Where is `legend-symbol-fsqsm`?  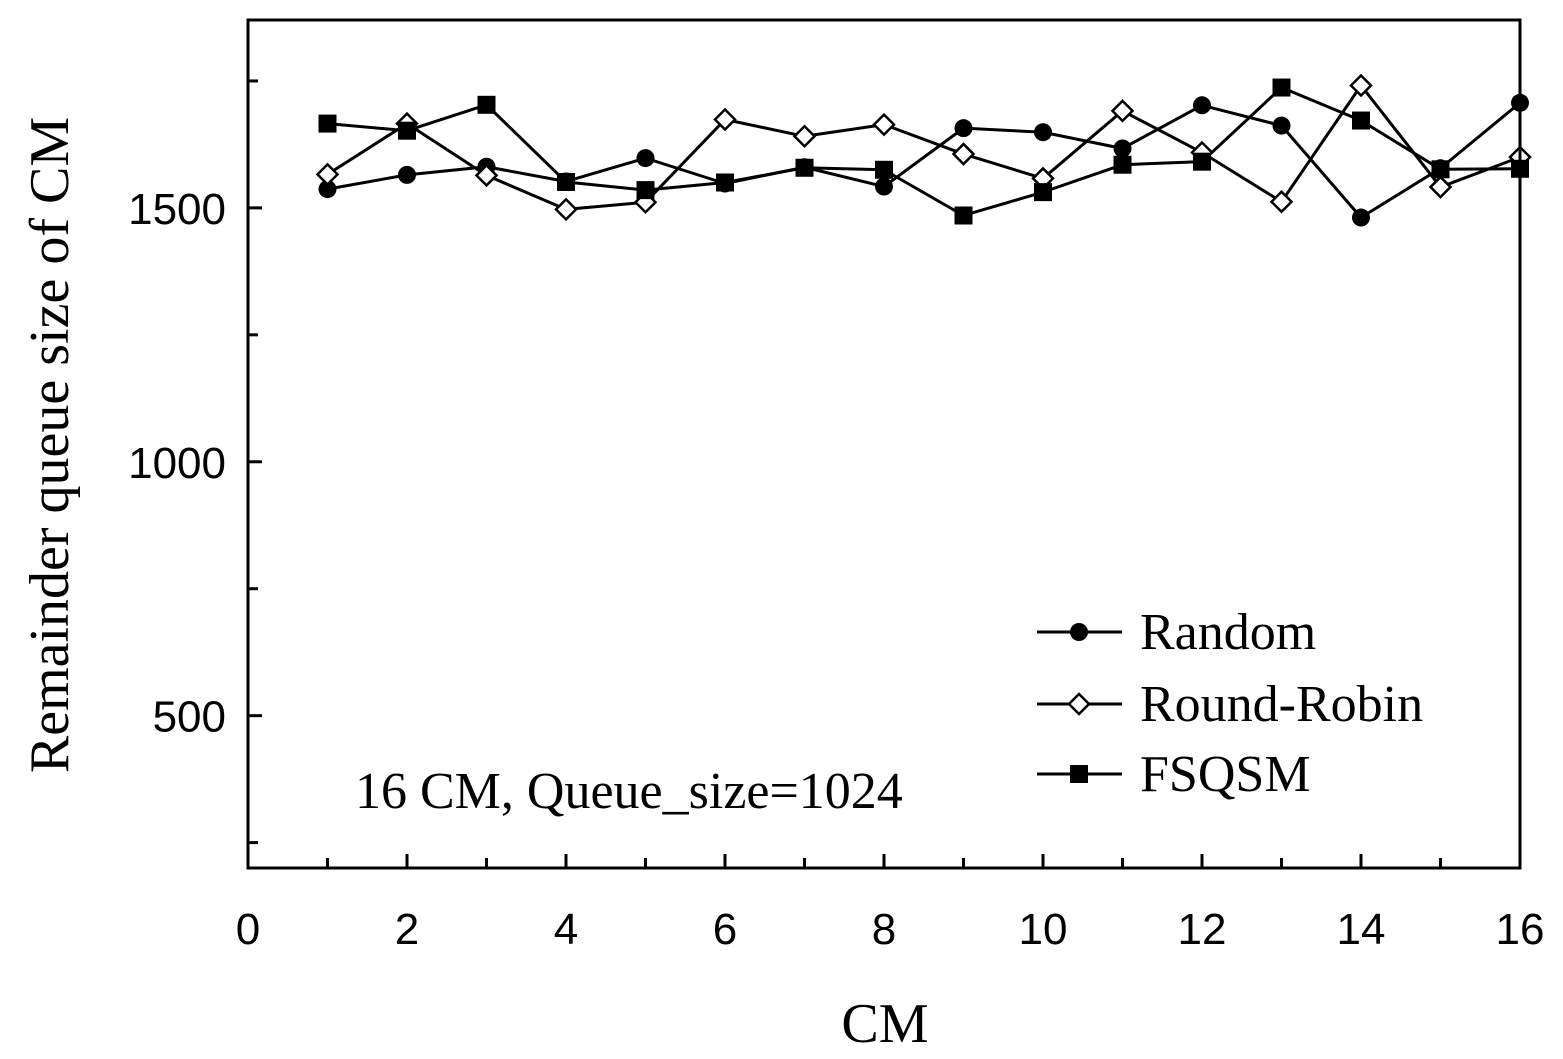 legend-symbol-fsqsm is located at coordinates (1079, 774).